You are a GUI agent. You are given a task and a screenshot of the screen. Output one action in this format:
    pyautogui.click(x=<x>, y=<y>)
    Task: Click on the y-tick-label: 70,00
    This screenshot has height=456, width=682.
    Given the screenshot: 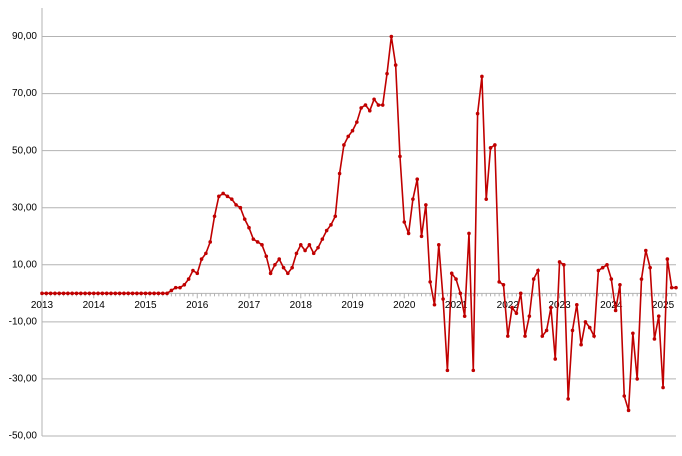 What is the action you would take?
    pyautogui.click(x=24, y=93)
    